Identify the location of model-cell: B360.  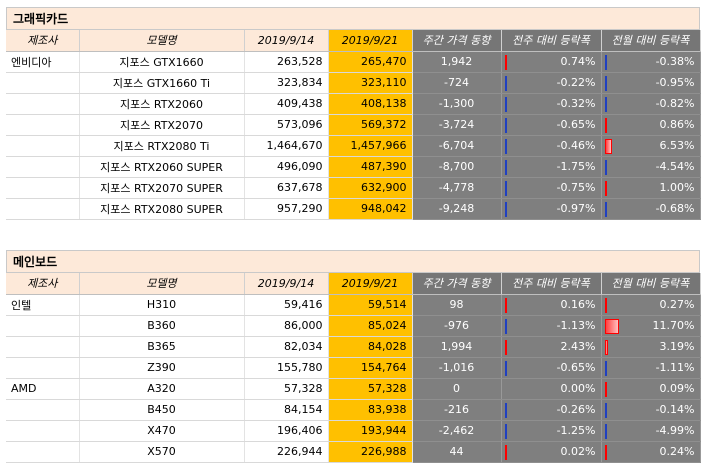
(162, 326).